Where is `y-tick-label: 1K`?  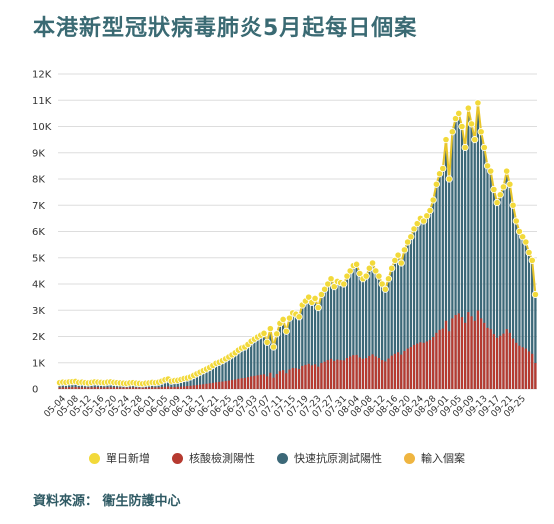
y-tick-label: 1K is located at coordinates (38, 363).